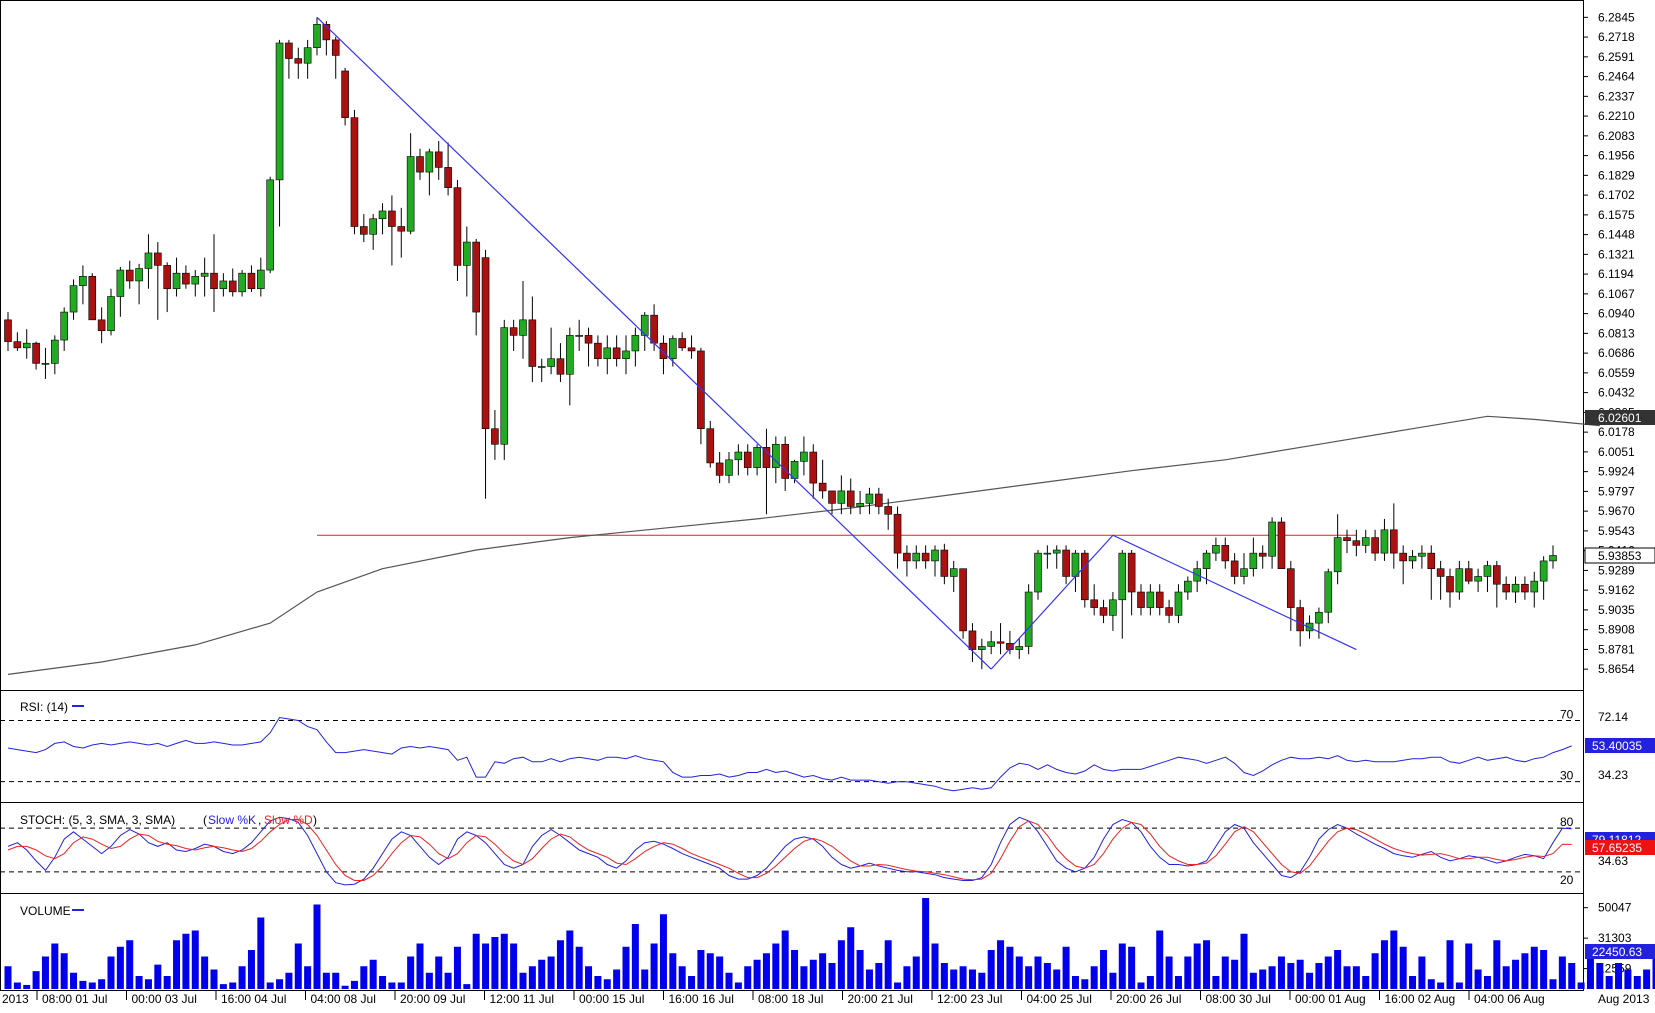  What do you see at coordinates (1616, 491) in the screenshot?
I see `price-tick-label: 5.9797` at bounding box center [1616, 491].